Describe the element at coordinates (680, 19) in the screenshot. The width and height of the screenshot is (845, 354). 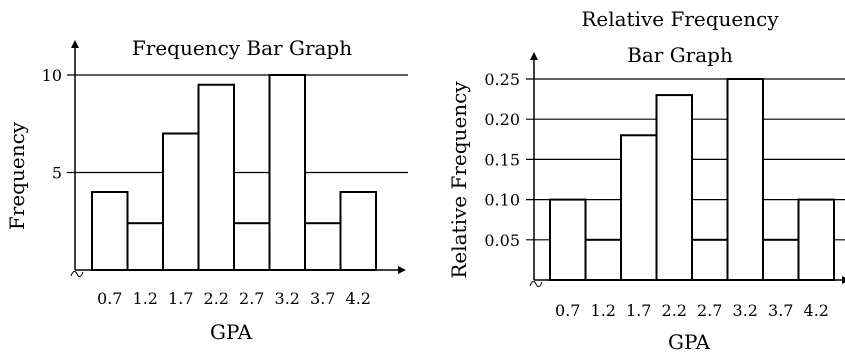
I see `relative-frequency-chart-title-line-1: Relative Frequency` at that location.